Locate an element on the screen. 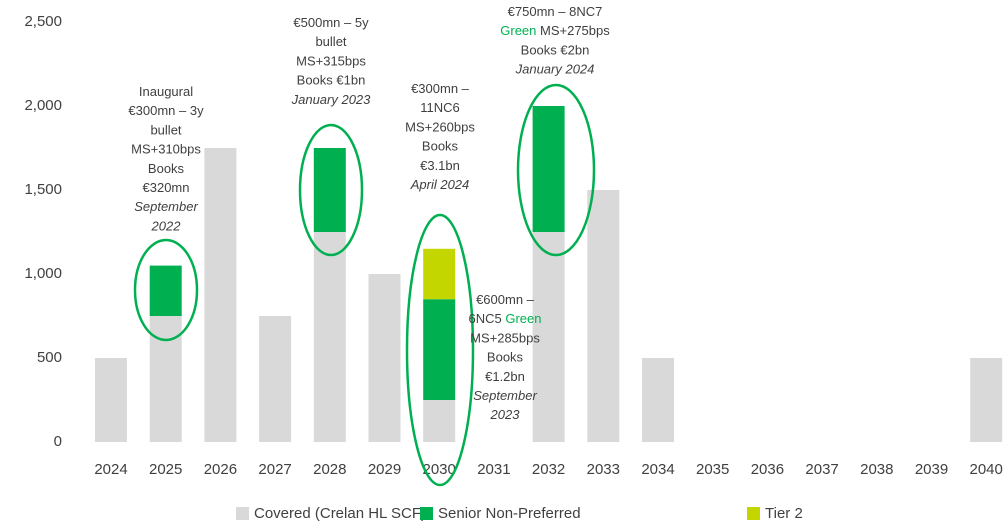 The image size is (1008, 525). annotation-text: Books €2bn is located at coordinates (555, 50).